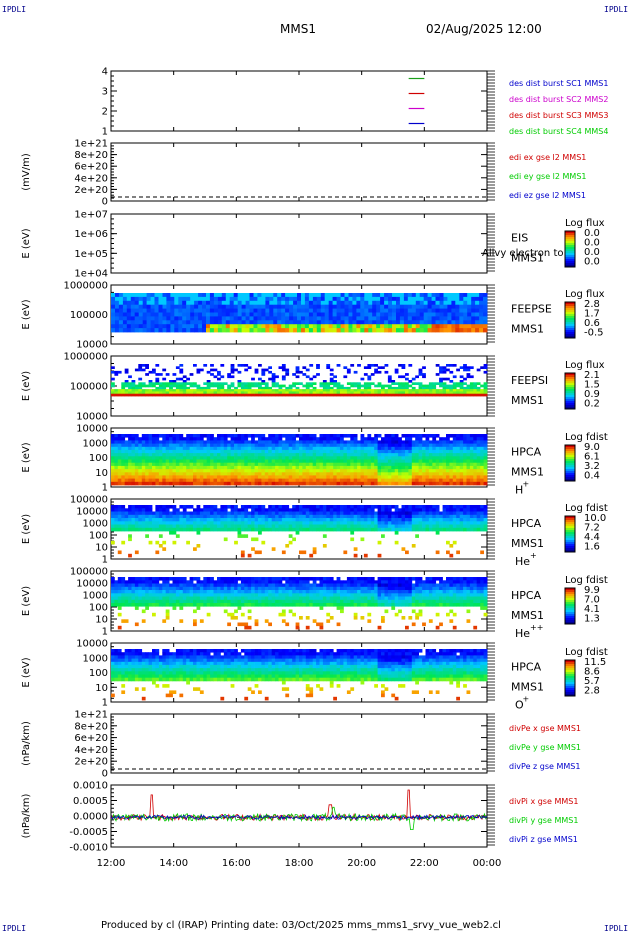 The image size is (630, 934). What do you see at coordinates (570, 386) in the screenshot?
I see `colorbar-swatch` at bounding box center [570, 386].